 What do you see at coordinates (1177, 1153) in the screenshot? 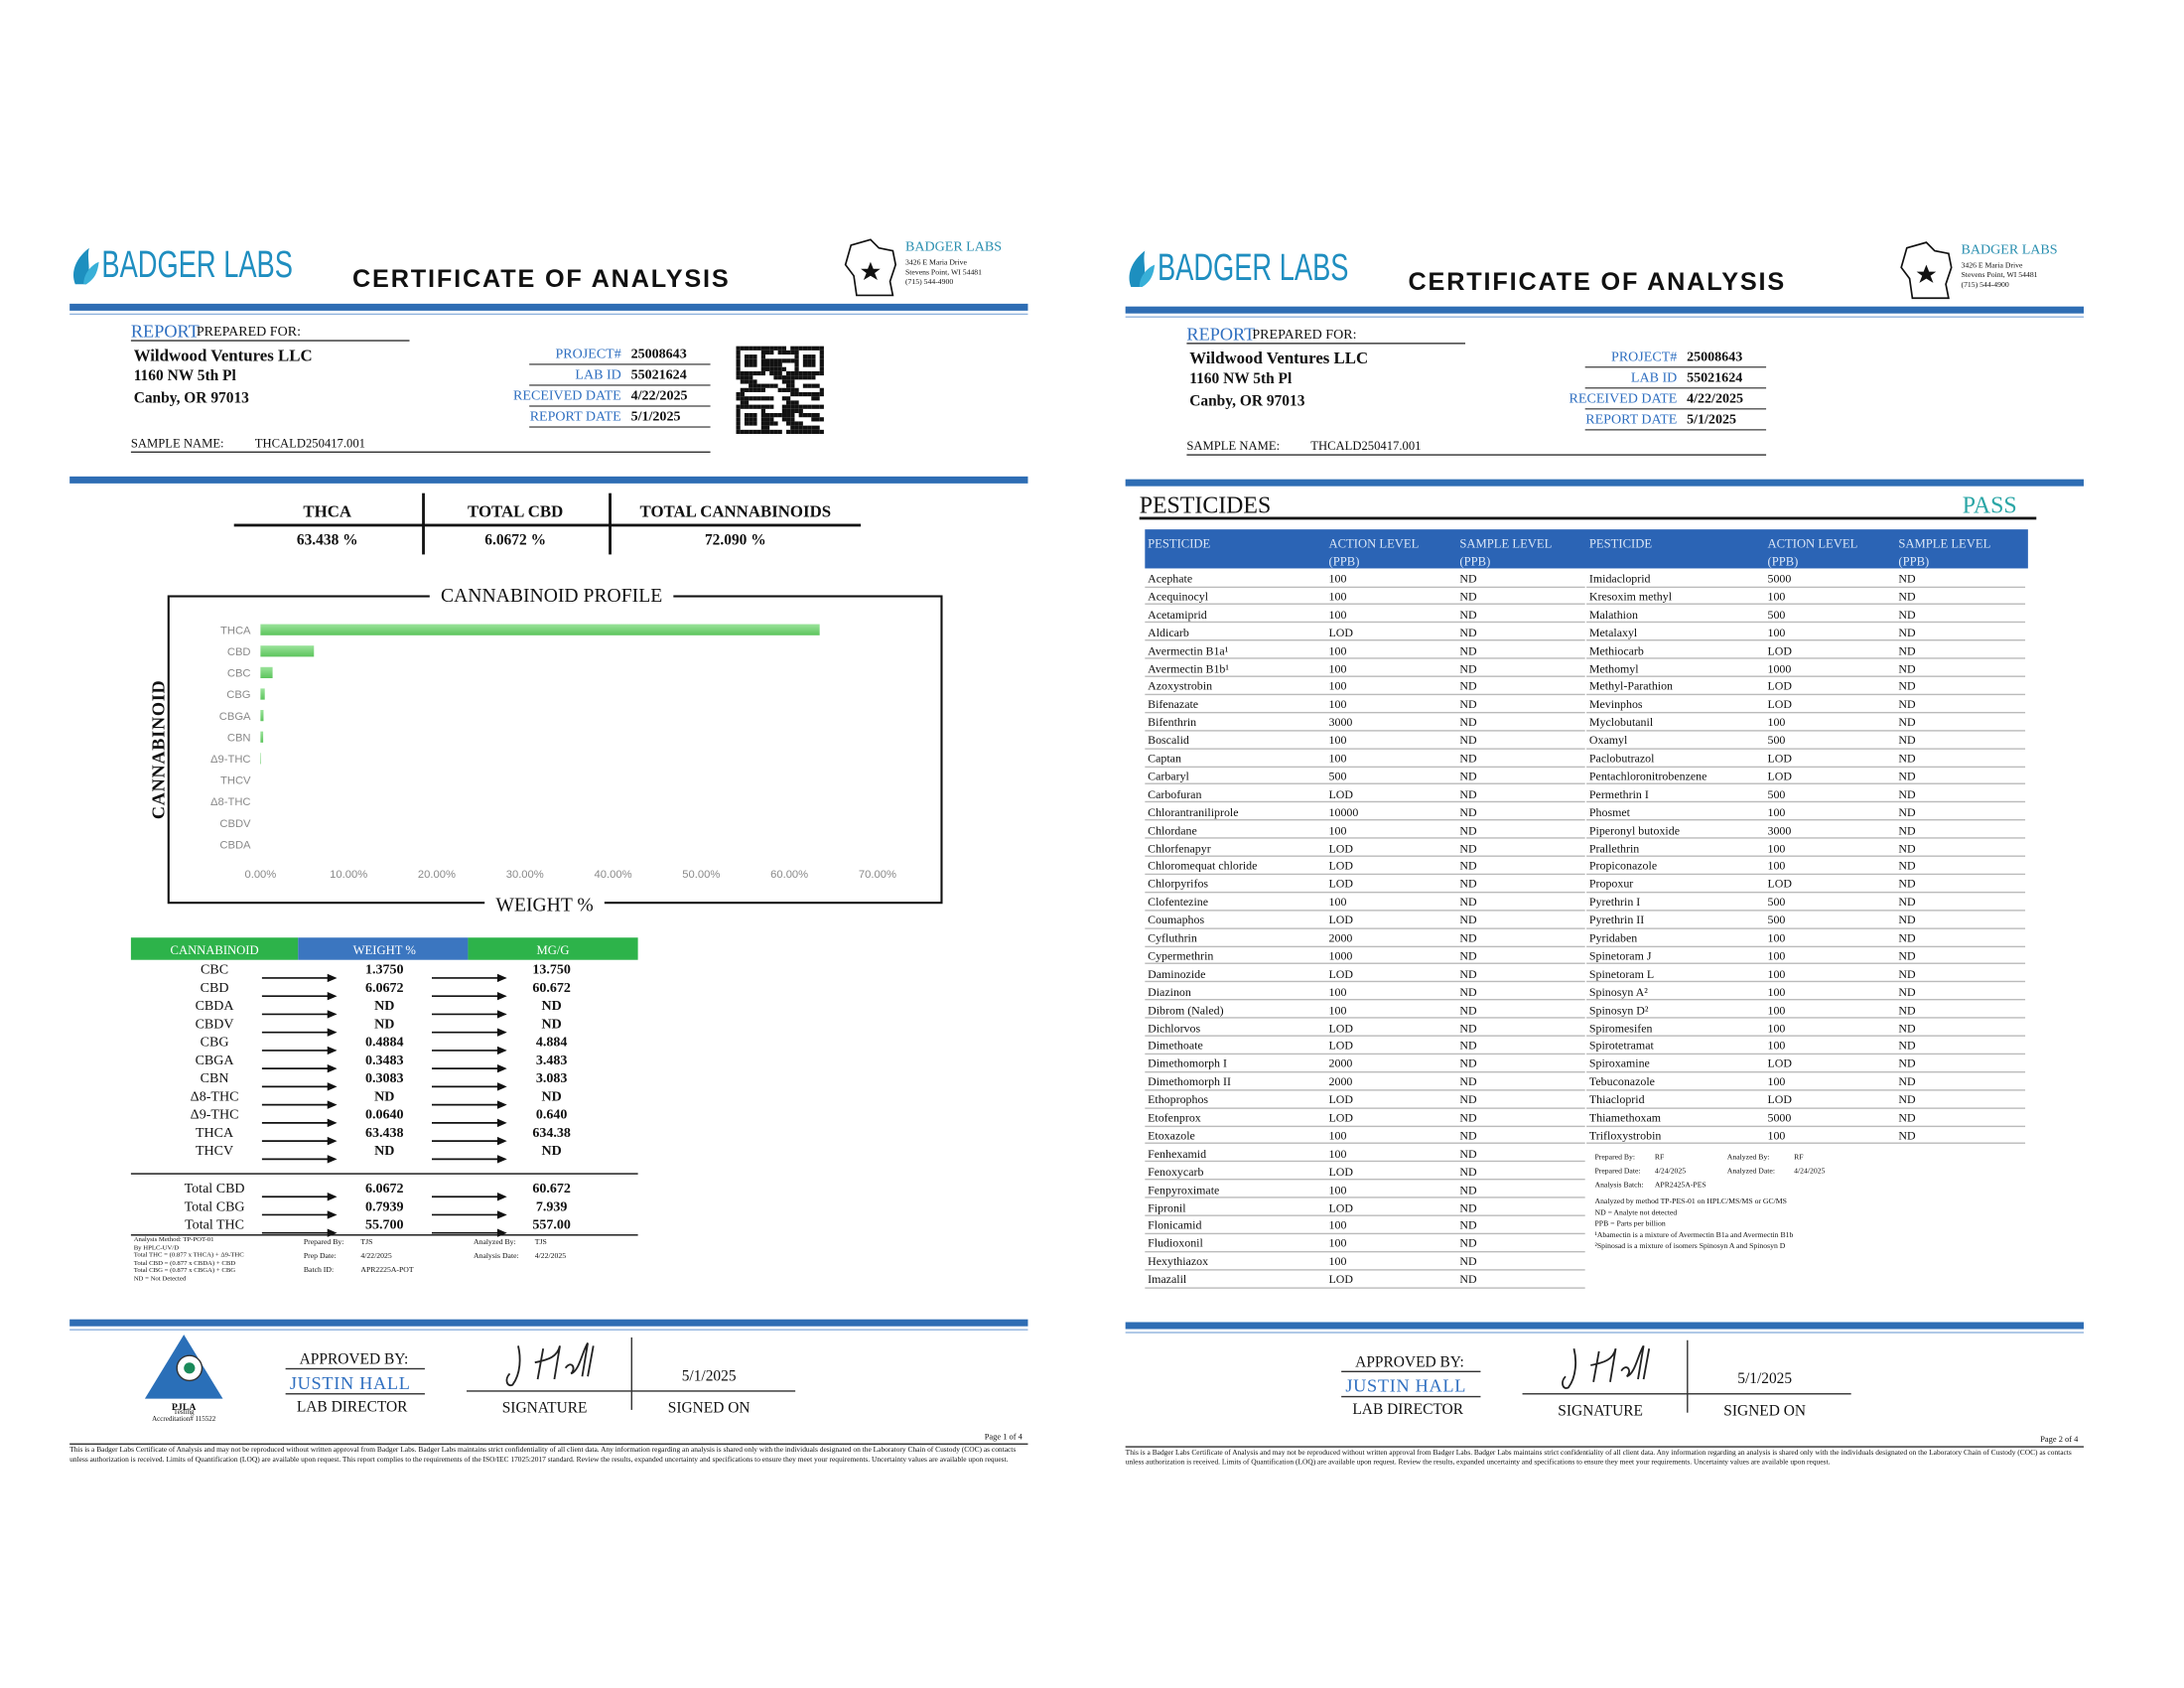
I see `pesticide-name: Fenhexamid` at bounding box center [1177, 1153].